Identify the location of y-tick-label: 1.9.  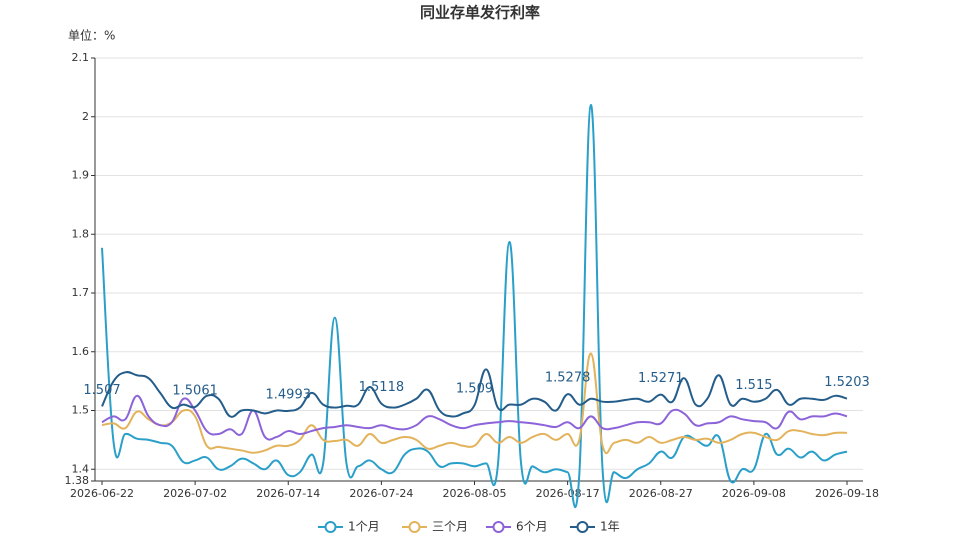
(81, 175).